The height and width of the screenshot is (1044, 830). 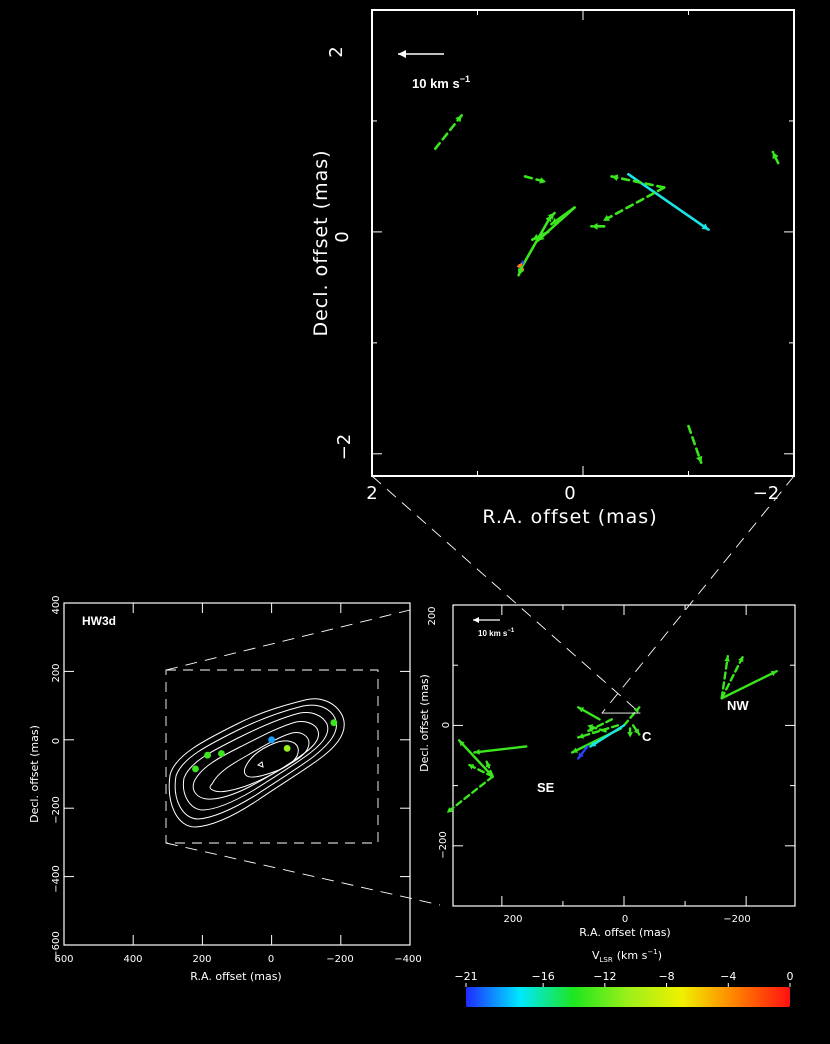 I want to click on left-zoom-box, so click(x=272, y=756).